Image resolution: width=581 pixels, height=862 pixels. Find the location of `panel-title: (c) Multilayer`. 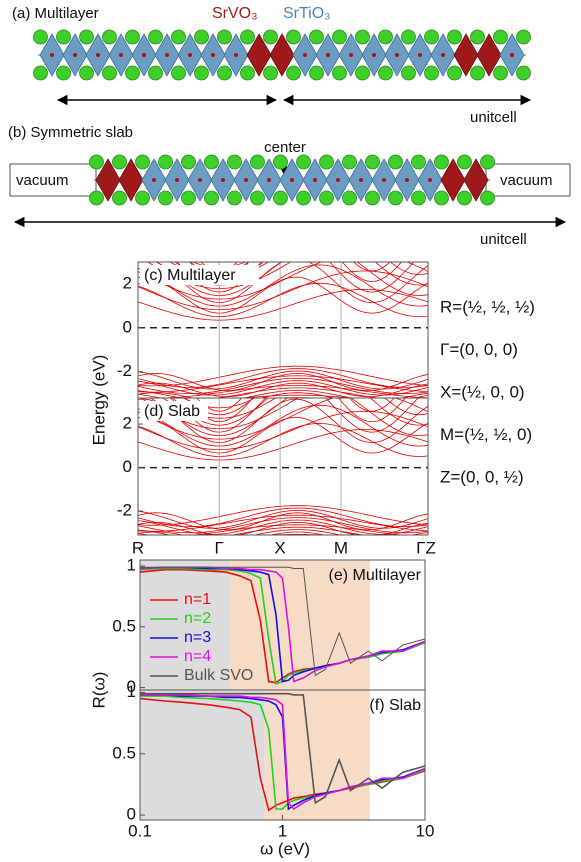

panel-title: (c) Multilayer is located at coordinates (190, 275).